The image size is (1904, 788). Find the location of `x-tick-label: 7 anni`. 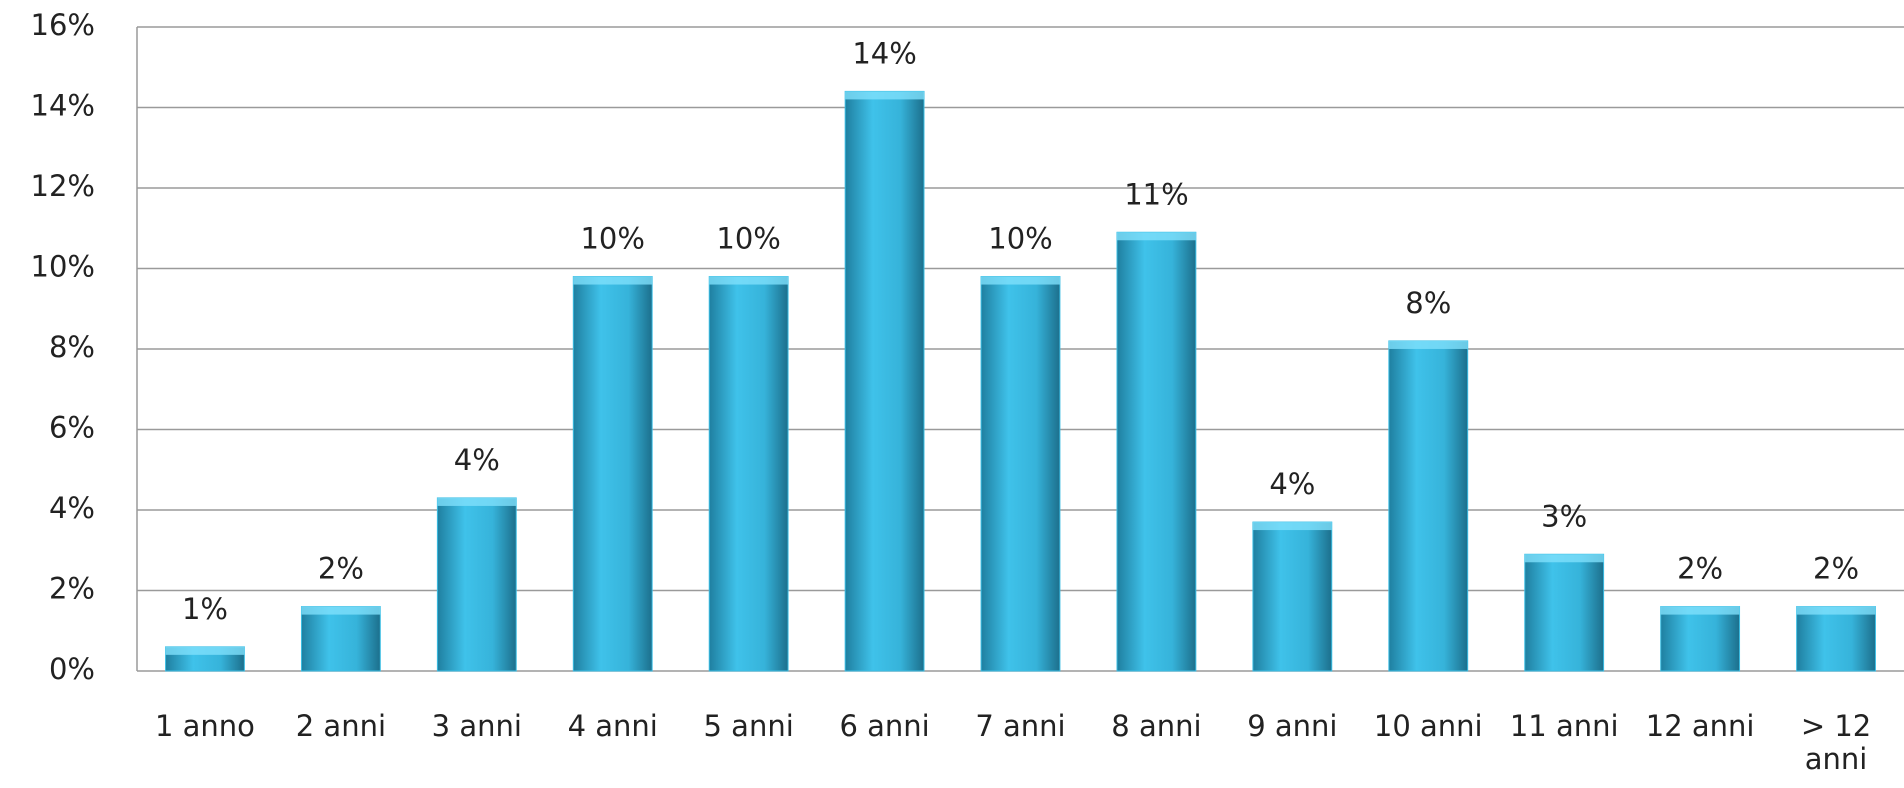

x-tick-label: 7 anni is located at coordinates (1020, 726).